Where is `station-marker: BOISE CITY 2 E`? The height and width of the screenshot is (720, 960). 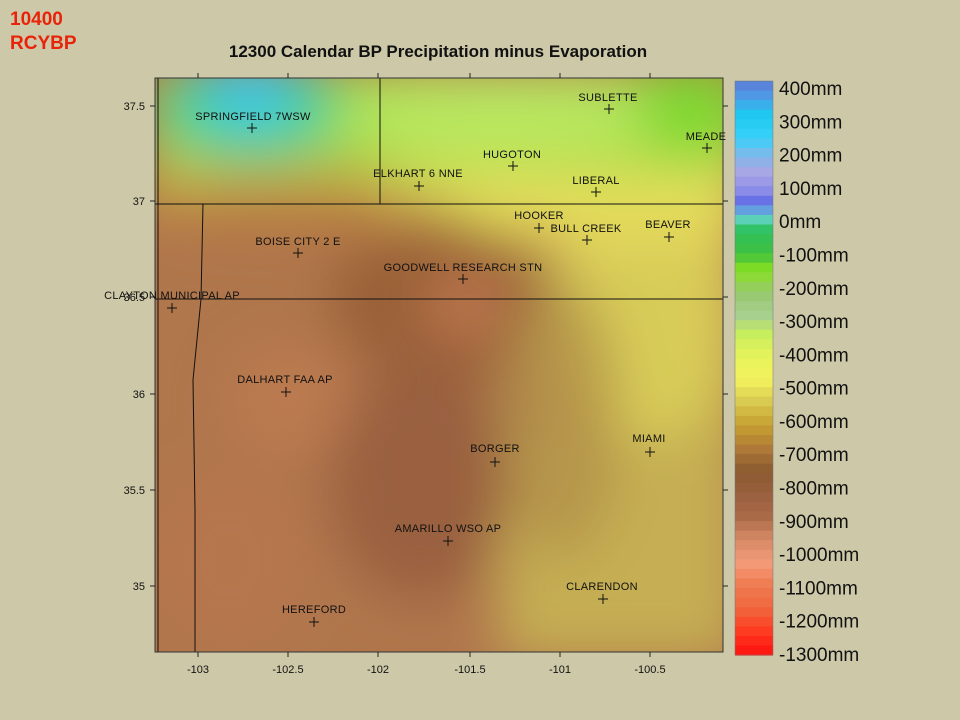 station-marker: BOISE CITY 2 E is located at coordinates (297, 247).